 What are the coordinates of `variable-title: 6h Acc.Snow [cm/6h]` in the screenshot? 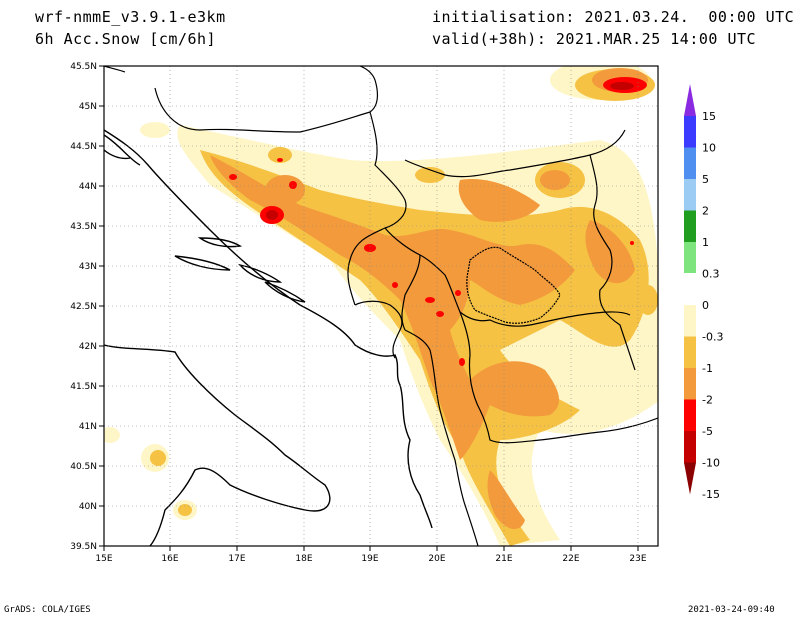 It's located at (126, 39).